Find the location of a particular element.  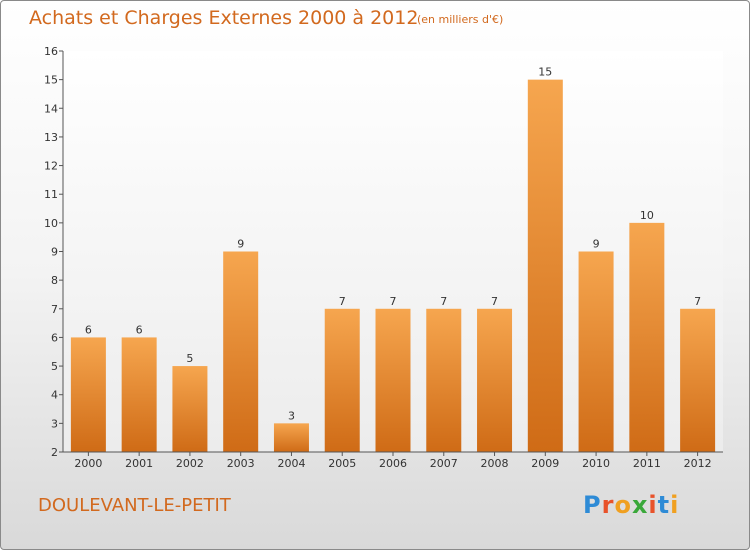

x-tick-label: 2004 is located at coordinates (291, 463).